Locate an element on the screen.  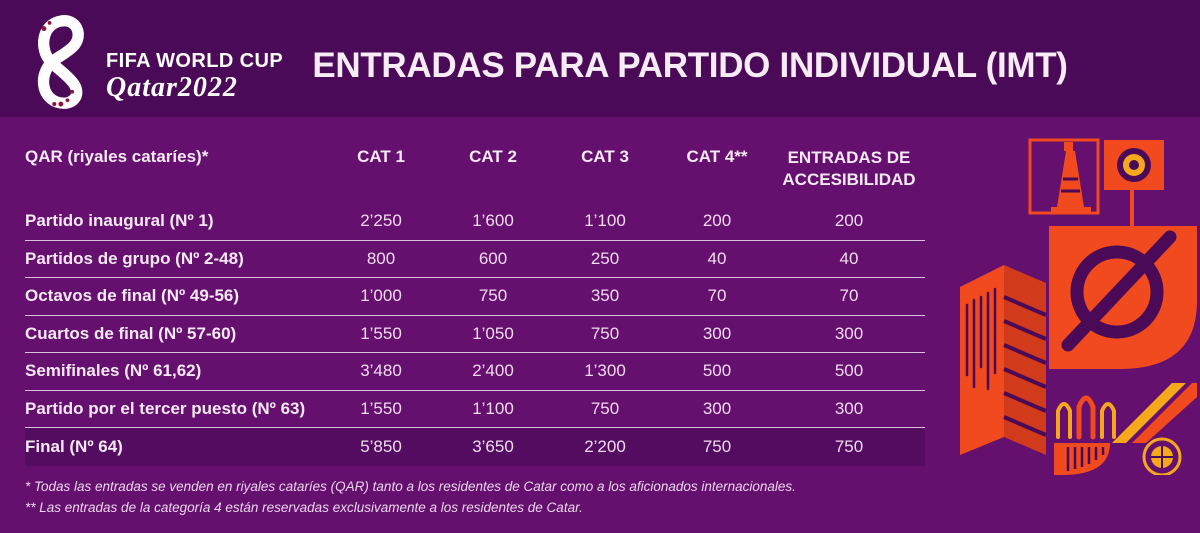
price-cell: 600 is located at coordinates (493, 258).